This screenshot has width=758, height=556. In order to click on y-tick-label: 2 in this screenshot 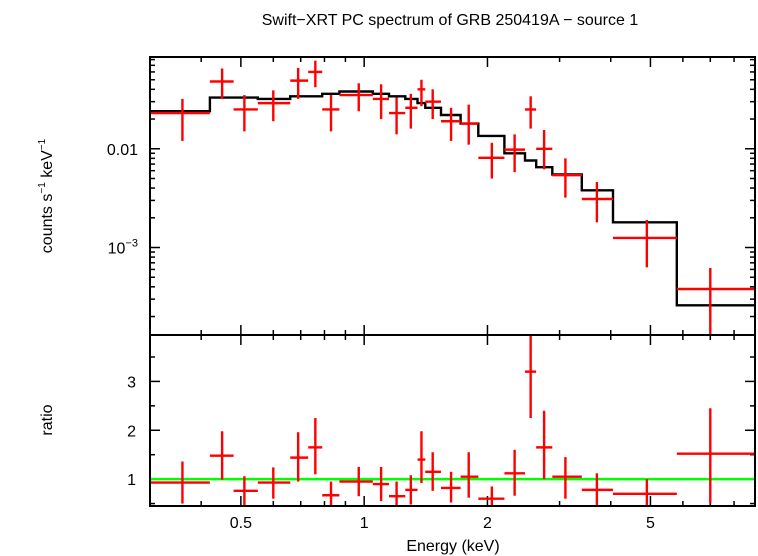, I will do `click(131, 431)`.